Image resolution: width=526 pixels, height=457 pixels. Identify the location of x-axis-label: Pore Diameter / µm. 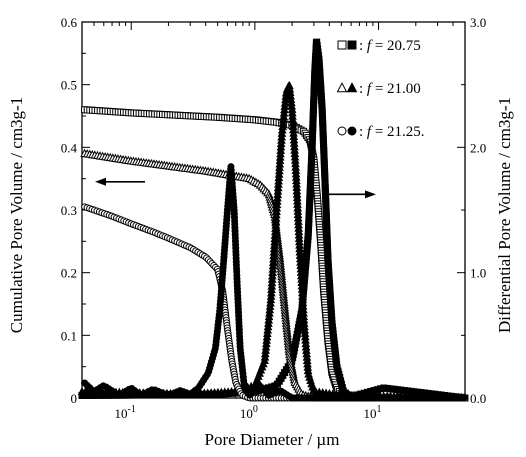
(272, 439).